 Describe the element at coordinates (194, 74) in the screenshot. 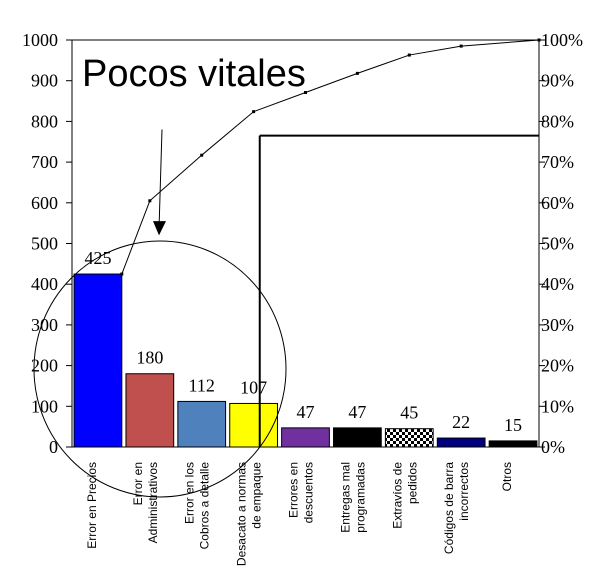

I see `chart-title: Pocos vitales` at that location.